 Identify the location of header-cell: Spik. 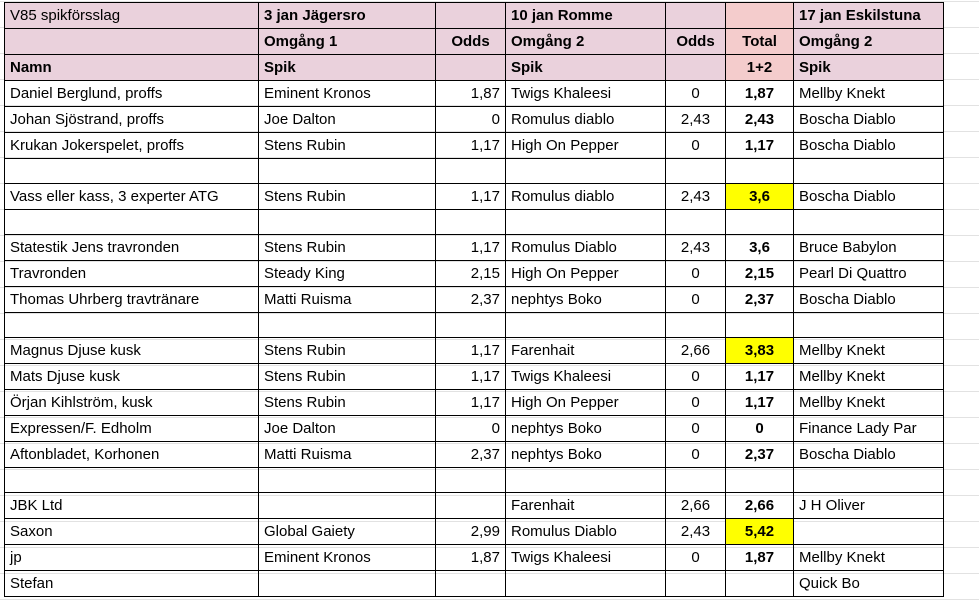
(347, 67).